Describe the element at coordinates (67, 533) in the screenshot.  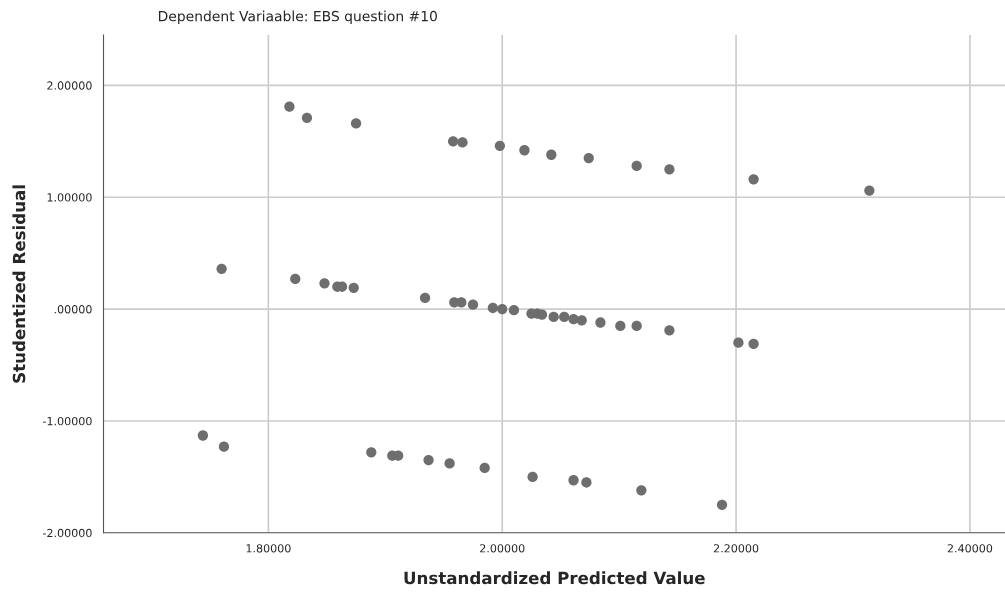
I see `y-tick-label: -2.00000` at that location.